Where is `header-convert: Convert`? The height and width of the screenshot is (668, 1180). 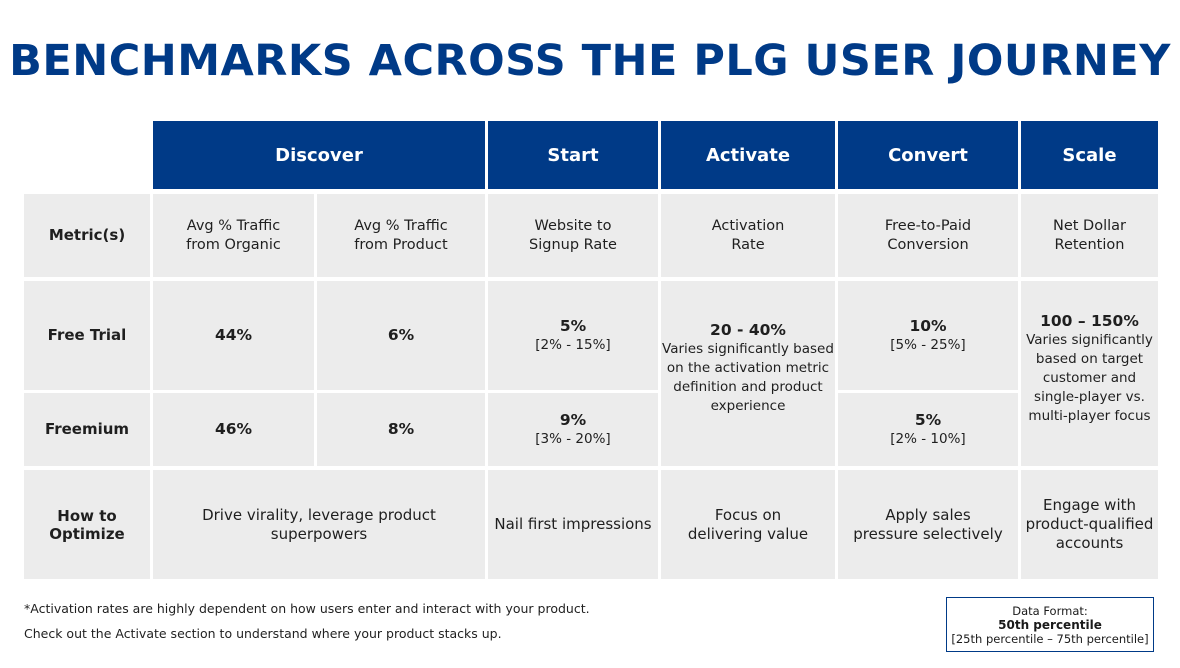 header-convert: Convert is located at coordinates (928, 155).